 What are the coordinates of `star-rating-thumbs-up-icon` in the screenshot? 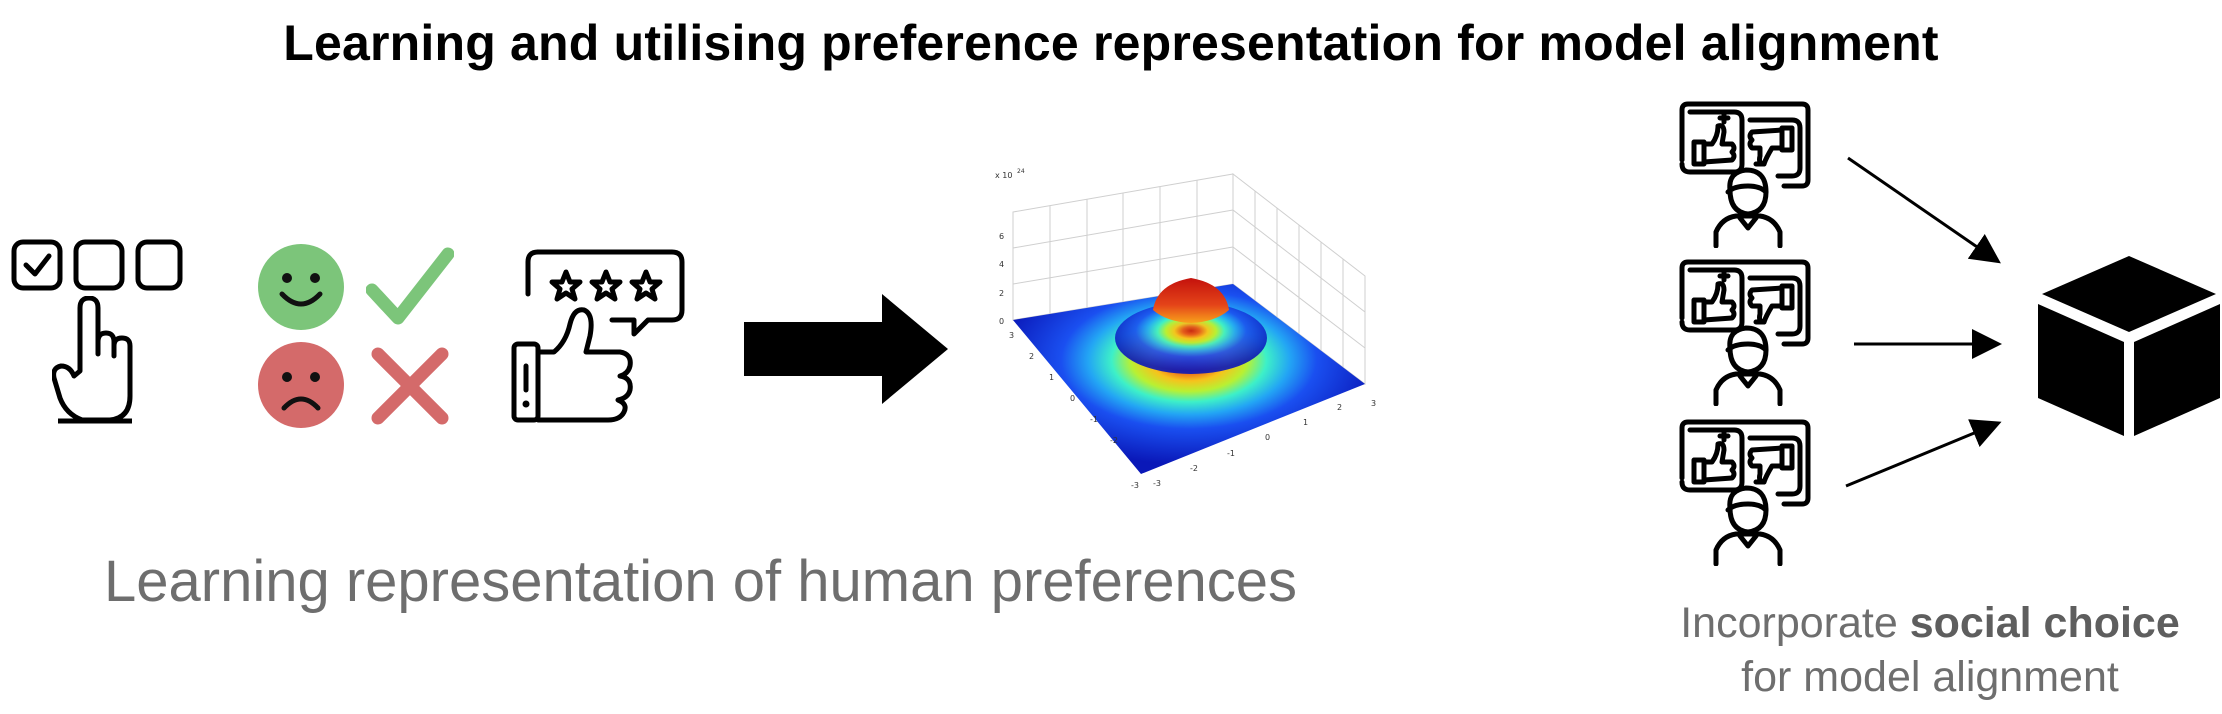 It's located at (598, 336).